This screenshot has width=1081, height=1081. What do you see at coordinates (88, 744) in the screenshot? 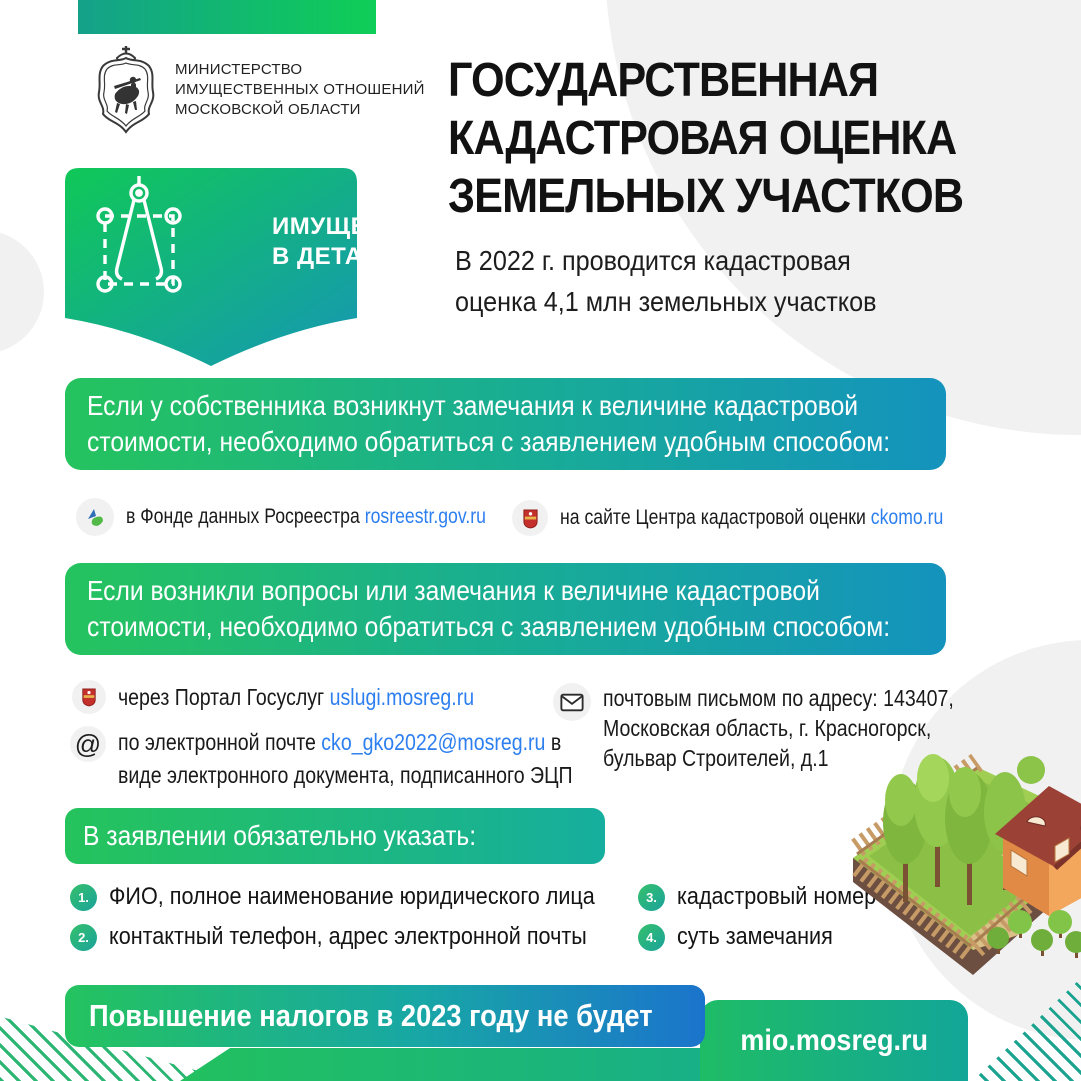
I see `at-sign-icon: @` at bounding box center [88, 744].